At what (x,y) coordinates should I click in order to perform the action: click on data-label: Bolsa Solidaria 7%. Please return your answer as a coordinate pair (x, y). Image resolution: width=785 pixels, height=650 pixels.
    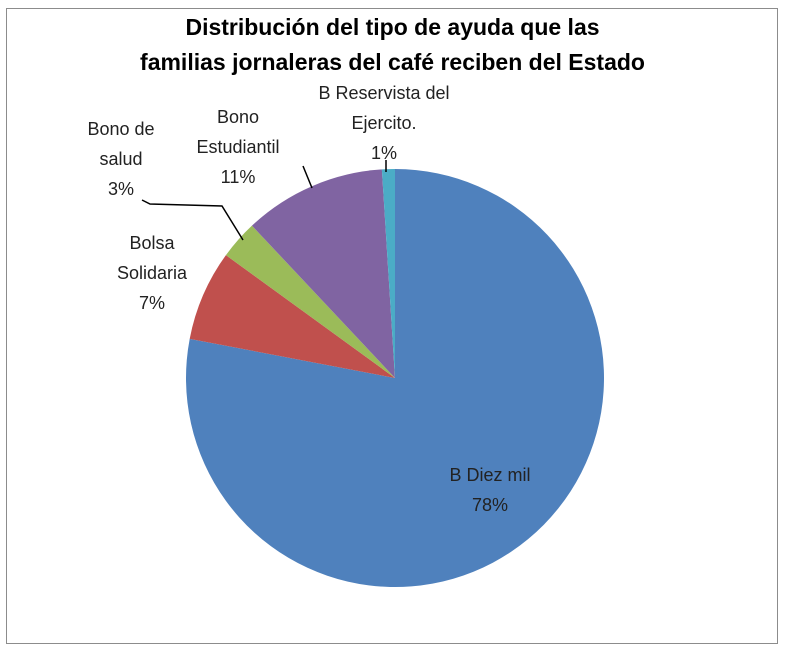
    Looking at the image, I should click on (152, 273).